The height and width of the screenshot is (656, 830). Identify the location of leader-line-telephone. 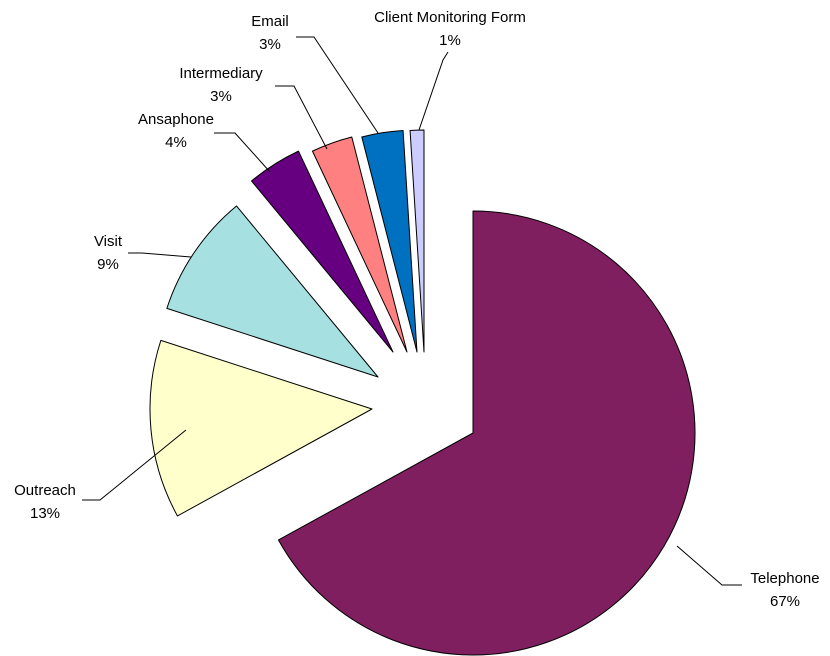
(709, 565).